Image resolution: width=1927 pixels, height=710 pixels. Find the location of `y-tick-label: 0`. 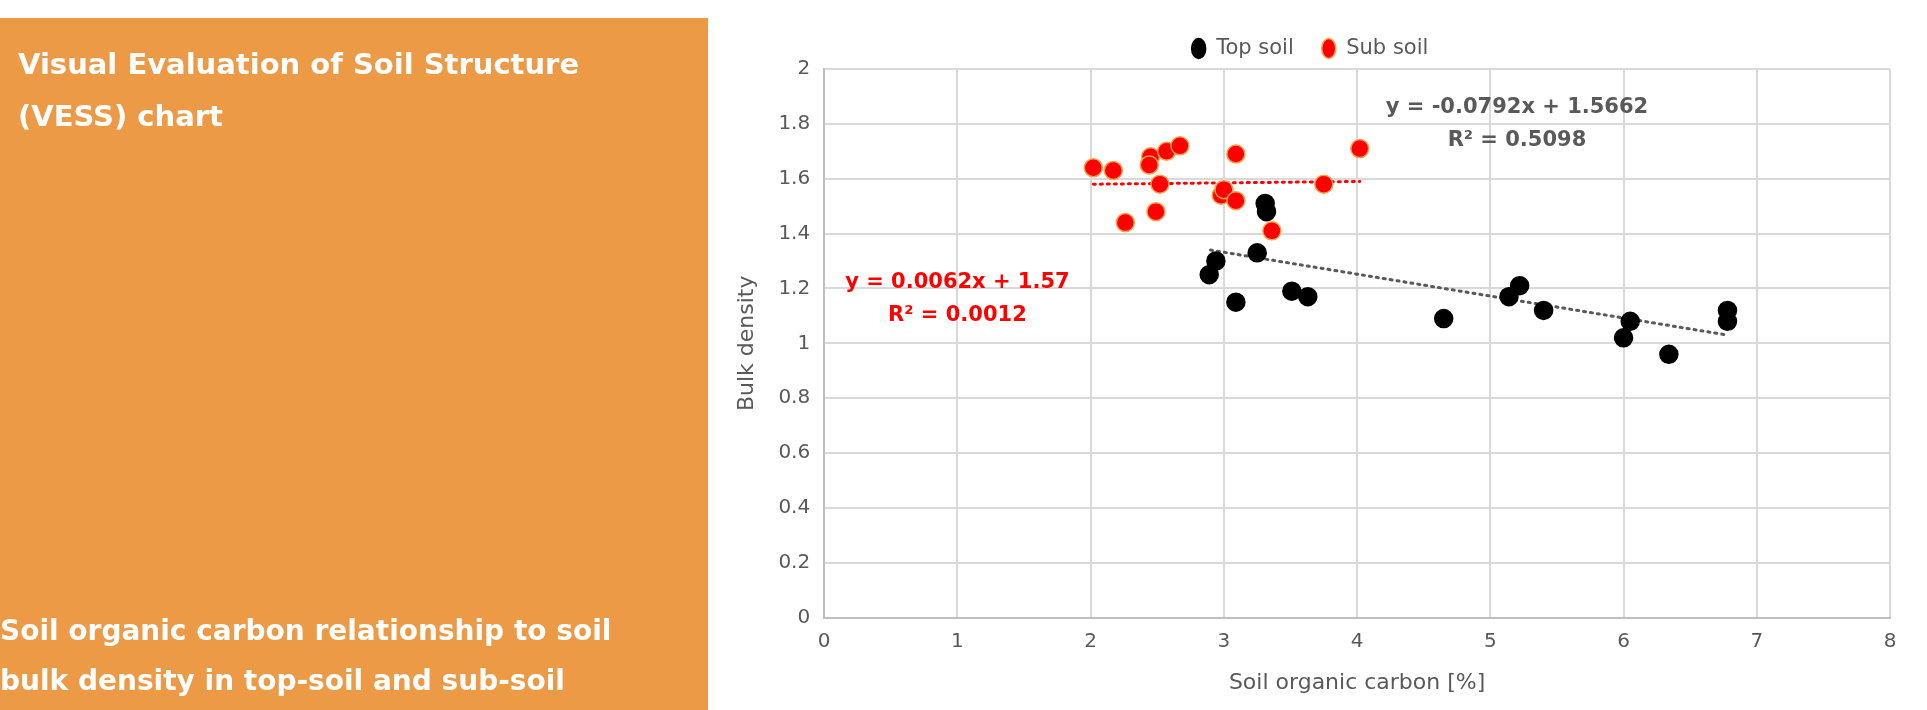

y-tick-label: 0 is located at coordinates (804, 615).